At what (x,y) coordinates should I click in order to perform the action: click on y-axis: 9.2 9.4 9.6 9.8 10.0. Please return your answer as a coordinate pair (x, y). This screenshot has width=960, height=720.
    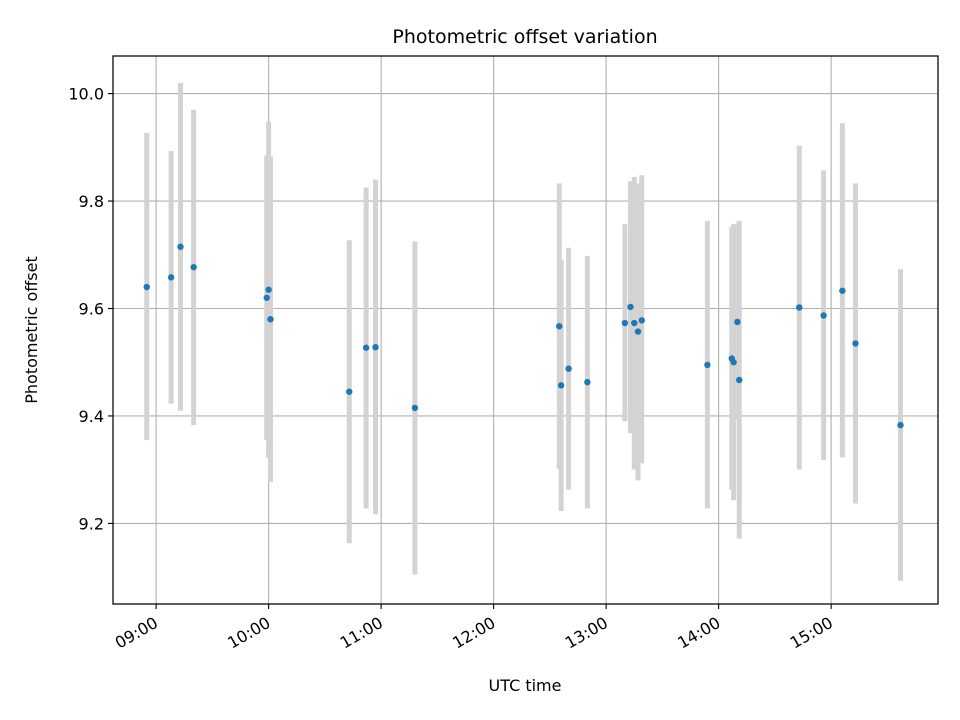
    Looking at the image, I should click on (90, 309).